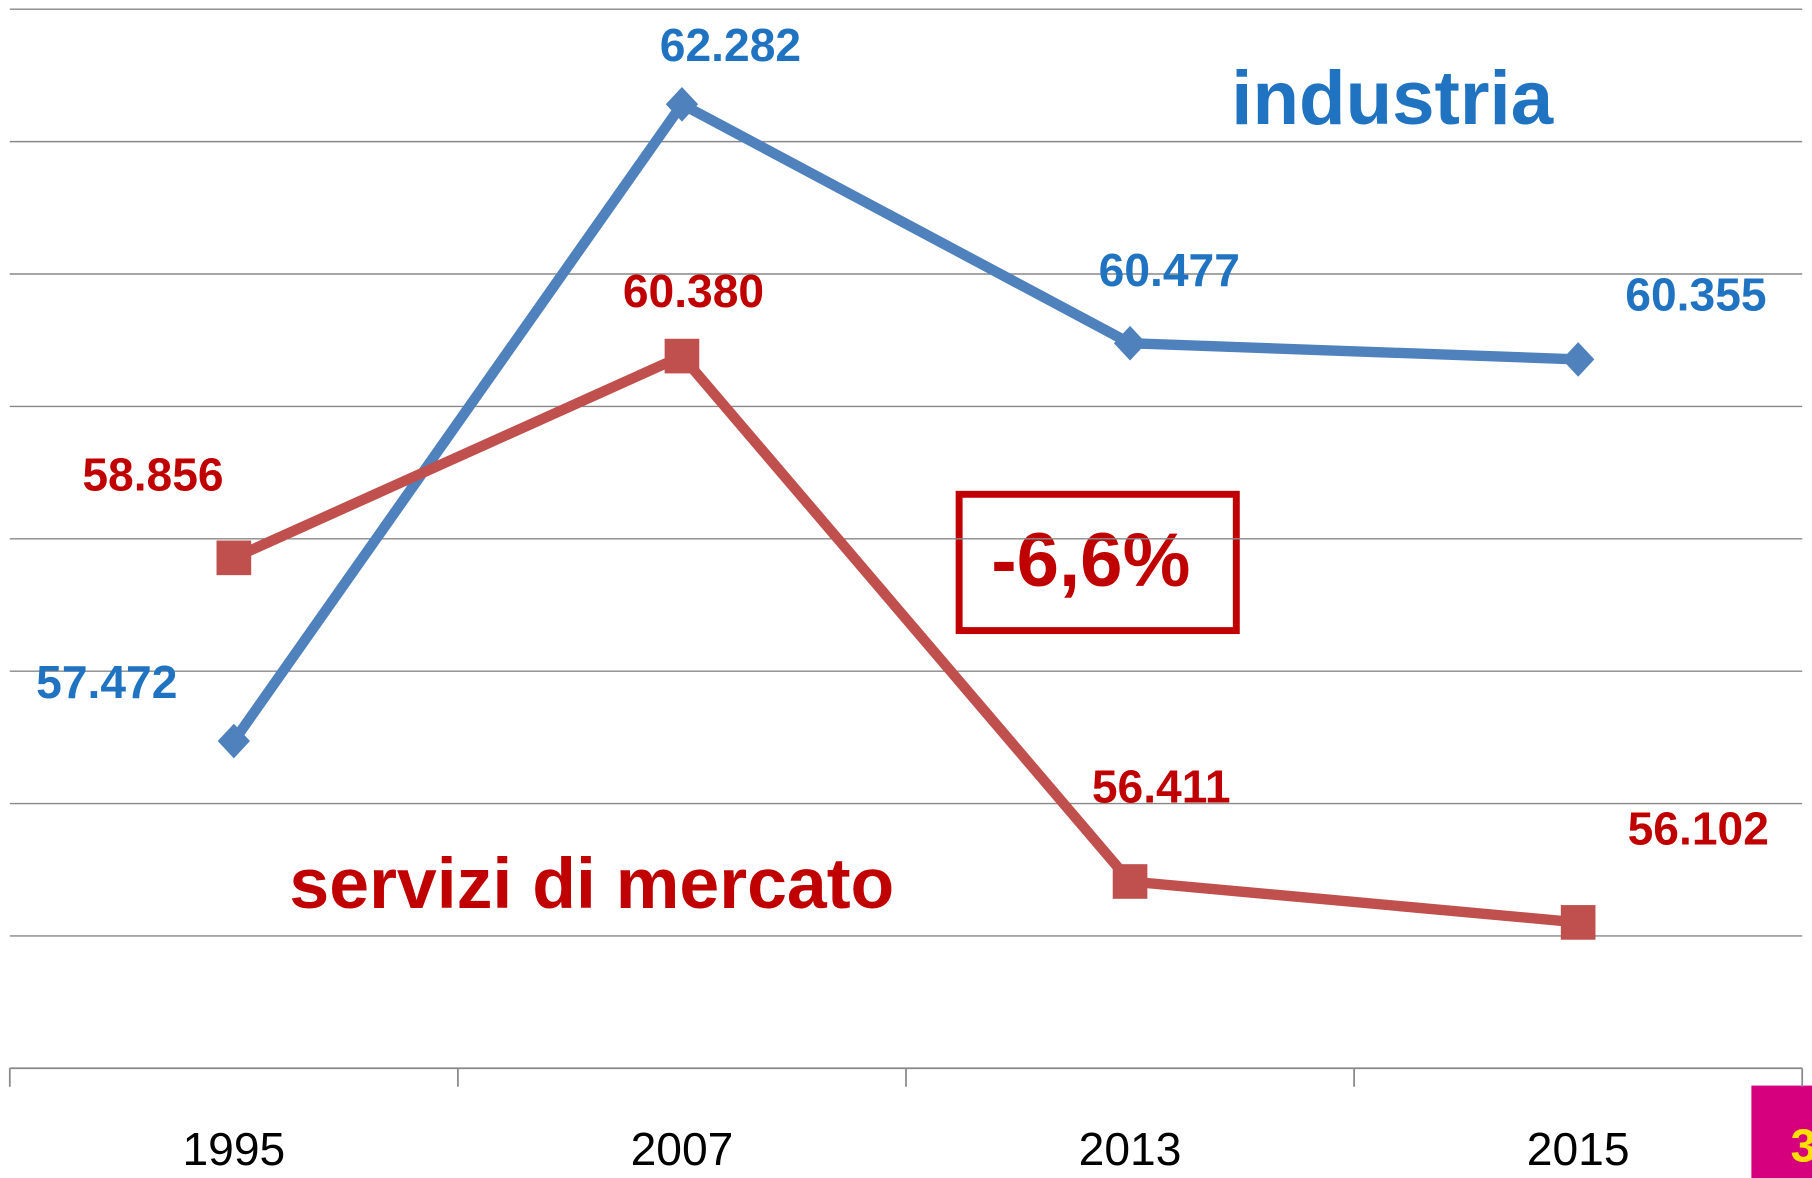 This screenshot has width=1812, height=1178. I want to click on data-label: 62.282, so click(730, 45).